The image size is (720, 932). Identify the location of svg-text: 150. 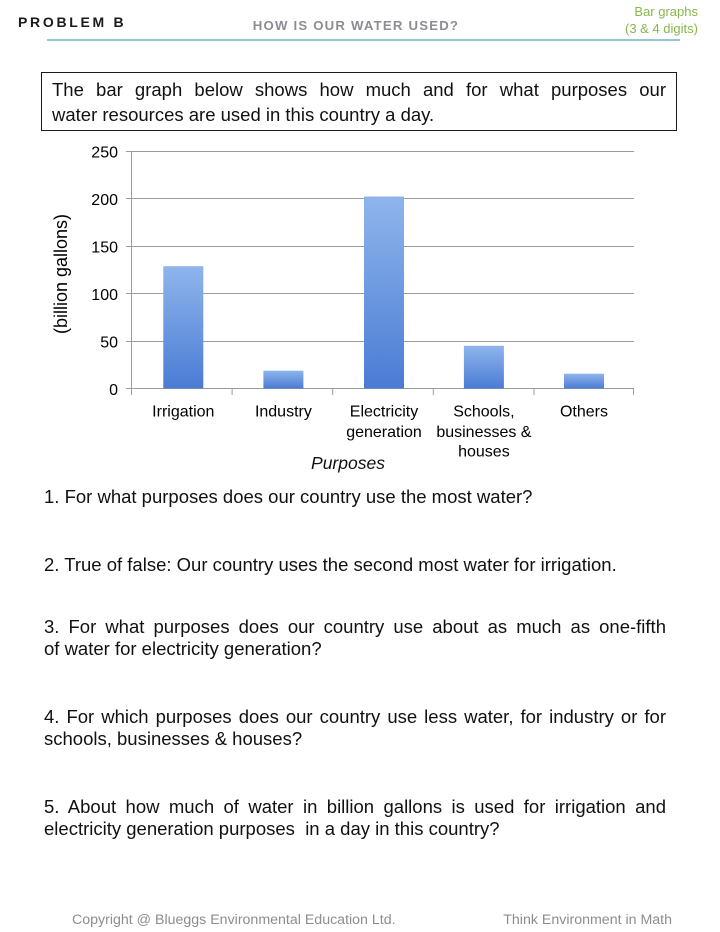
(104, 248).